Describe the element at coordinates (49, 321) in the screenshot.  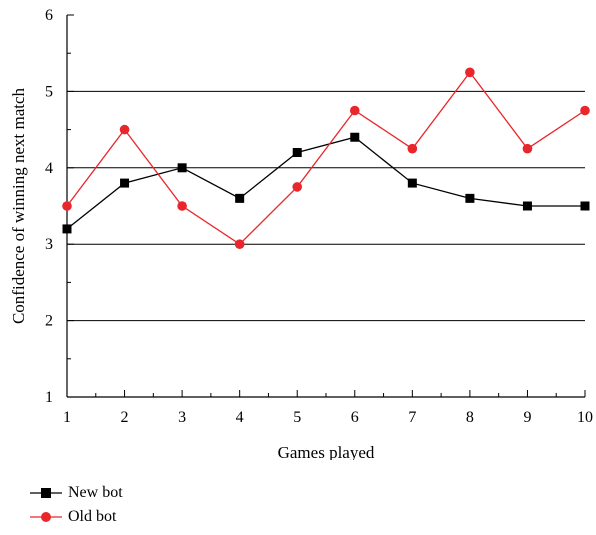
I see `y-tick-label-2: 2` at that location.